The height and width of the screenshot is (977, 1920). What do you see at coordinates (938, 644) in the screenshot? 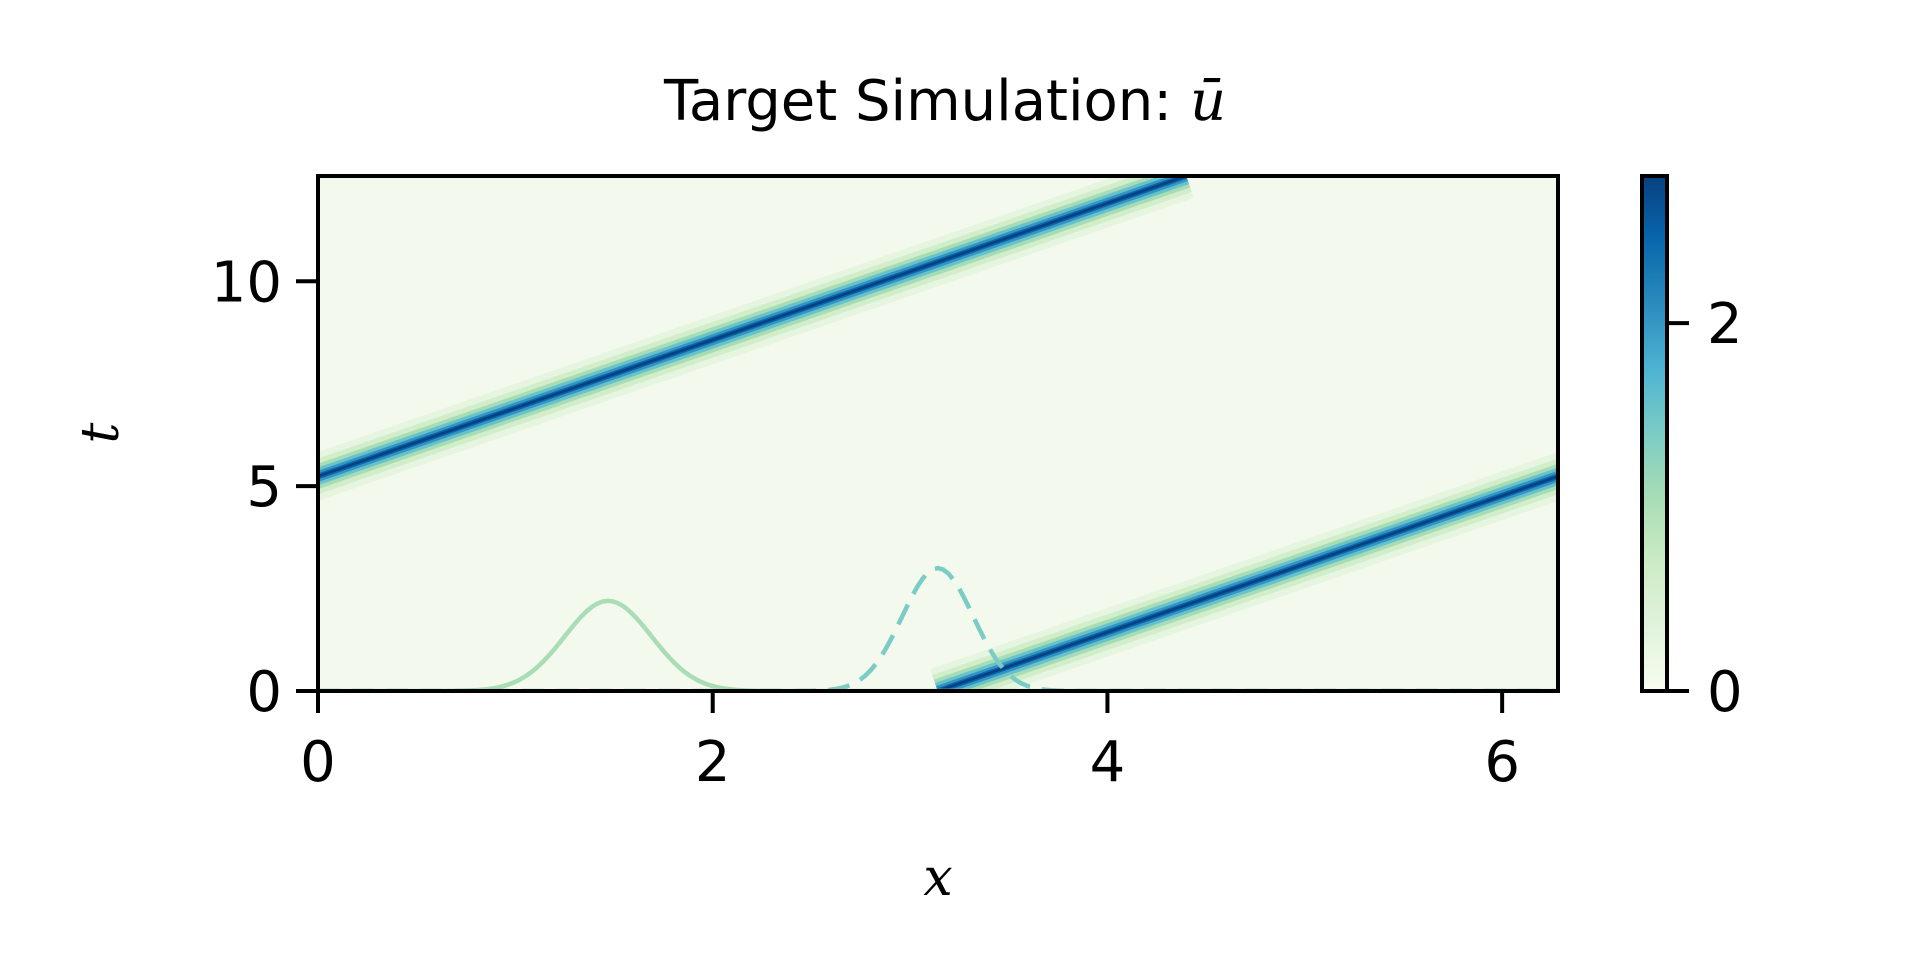
I see `initial-profile-curve` at bounding box center [938, 644].